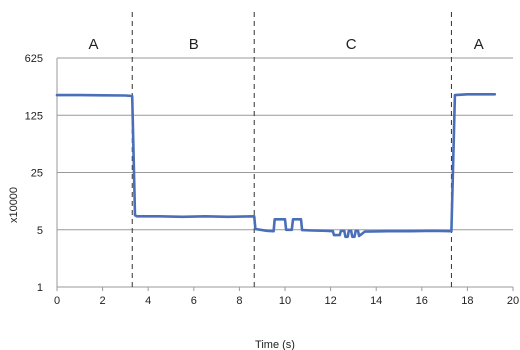 The image size is (520, 350). I want to click on y-axis-title: x10000, so click(14, 205).